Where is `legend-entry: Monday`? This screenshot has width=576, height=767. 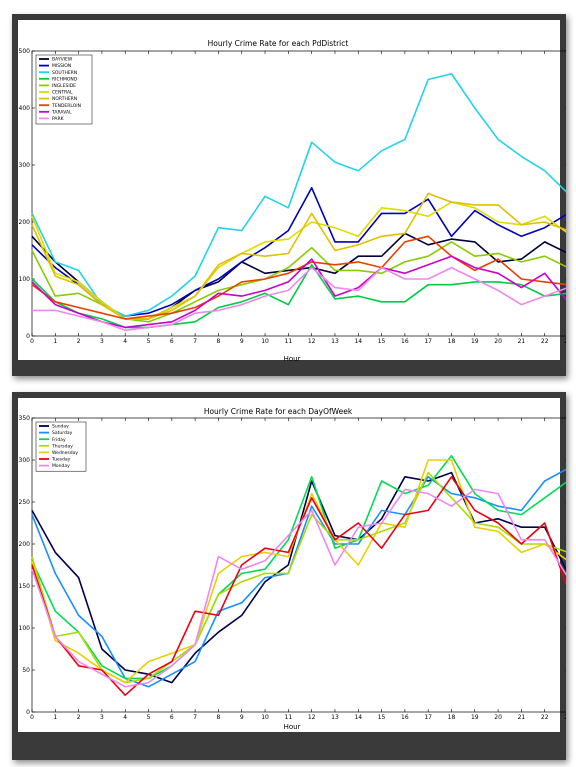 legend-entry: Monday is located at coordinates (61, 466).